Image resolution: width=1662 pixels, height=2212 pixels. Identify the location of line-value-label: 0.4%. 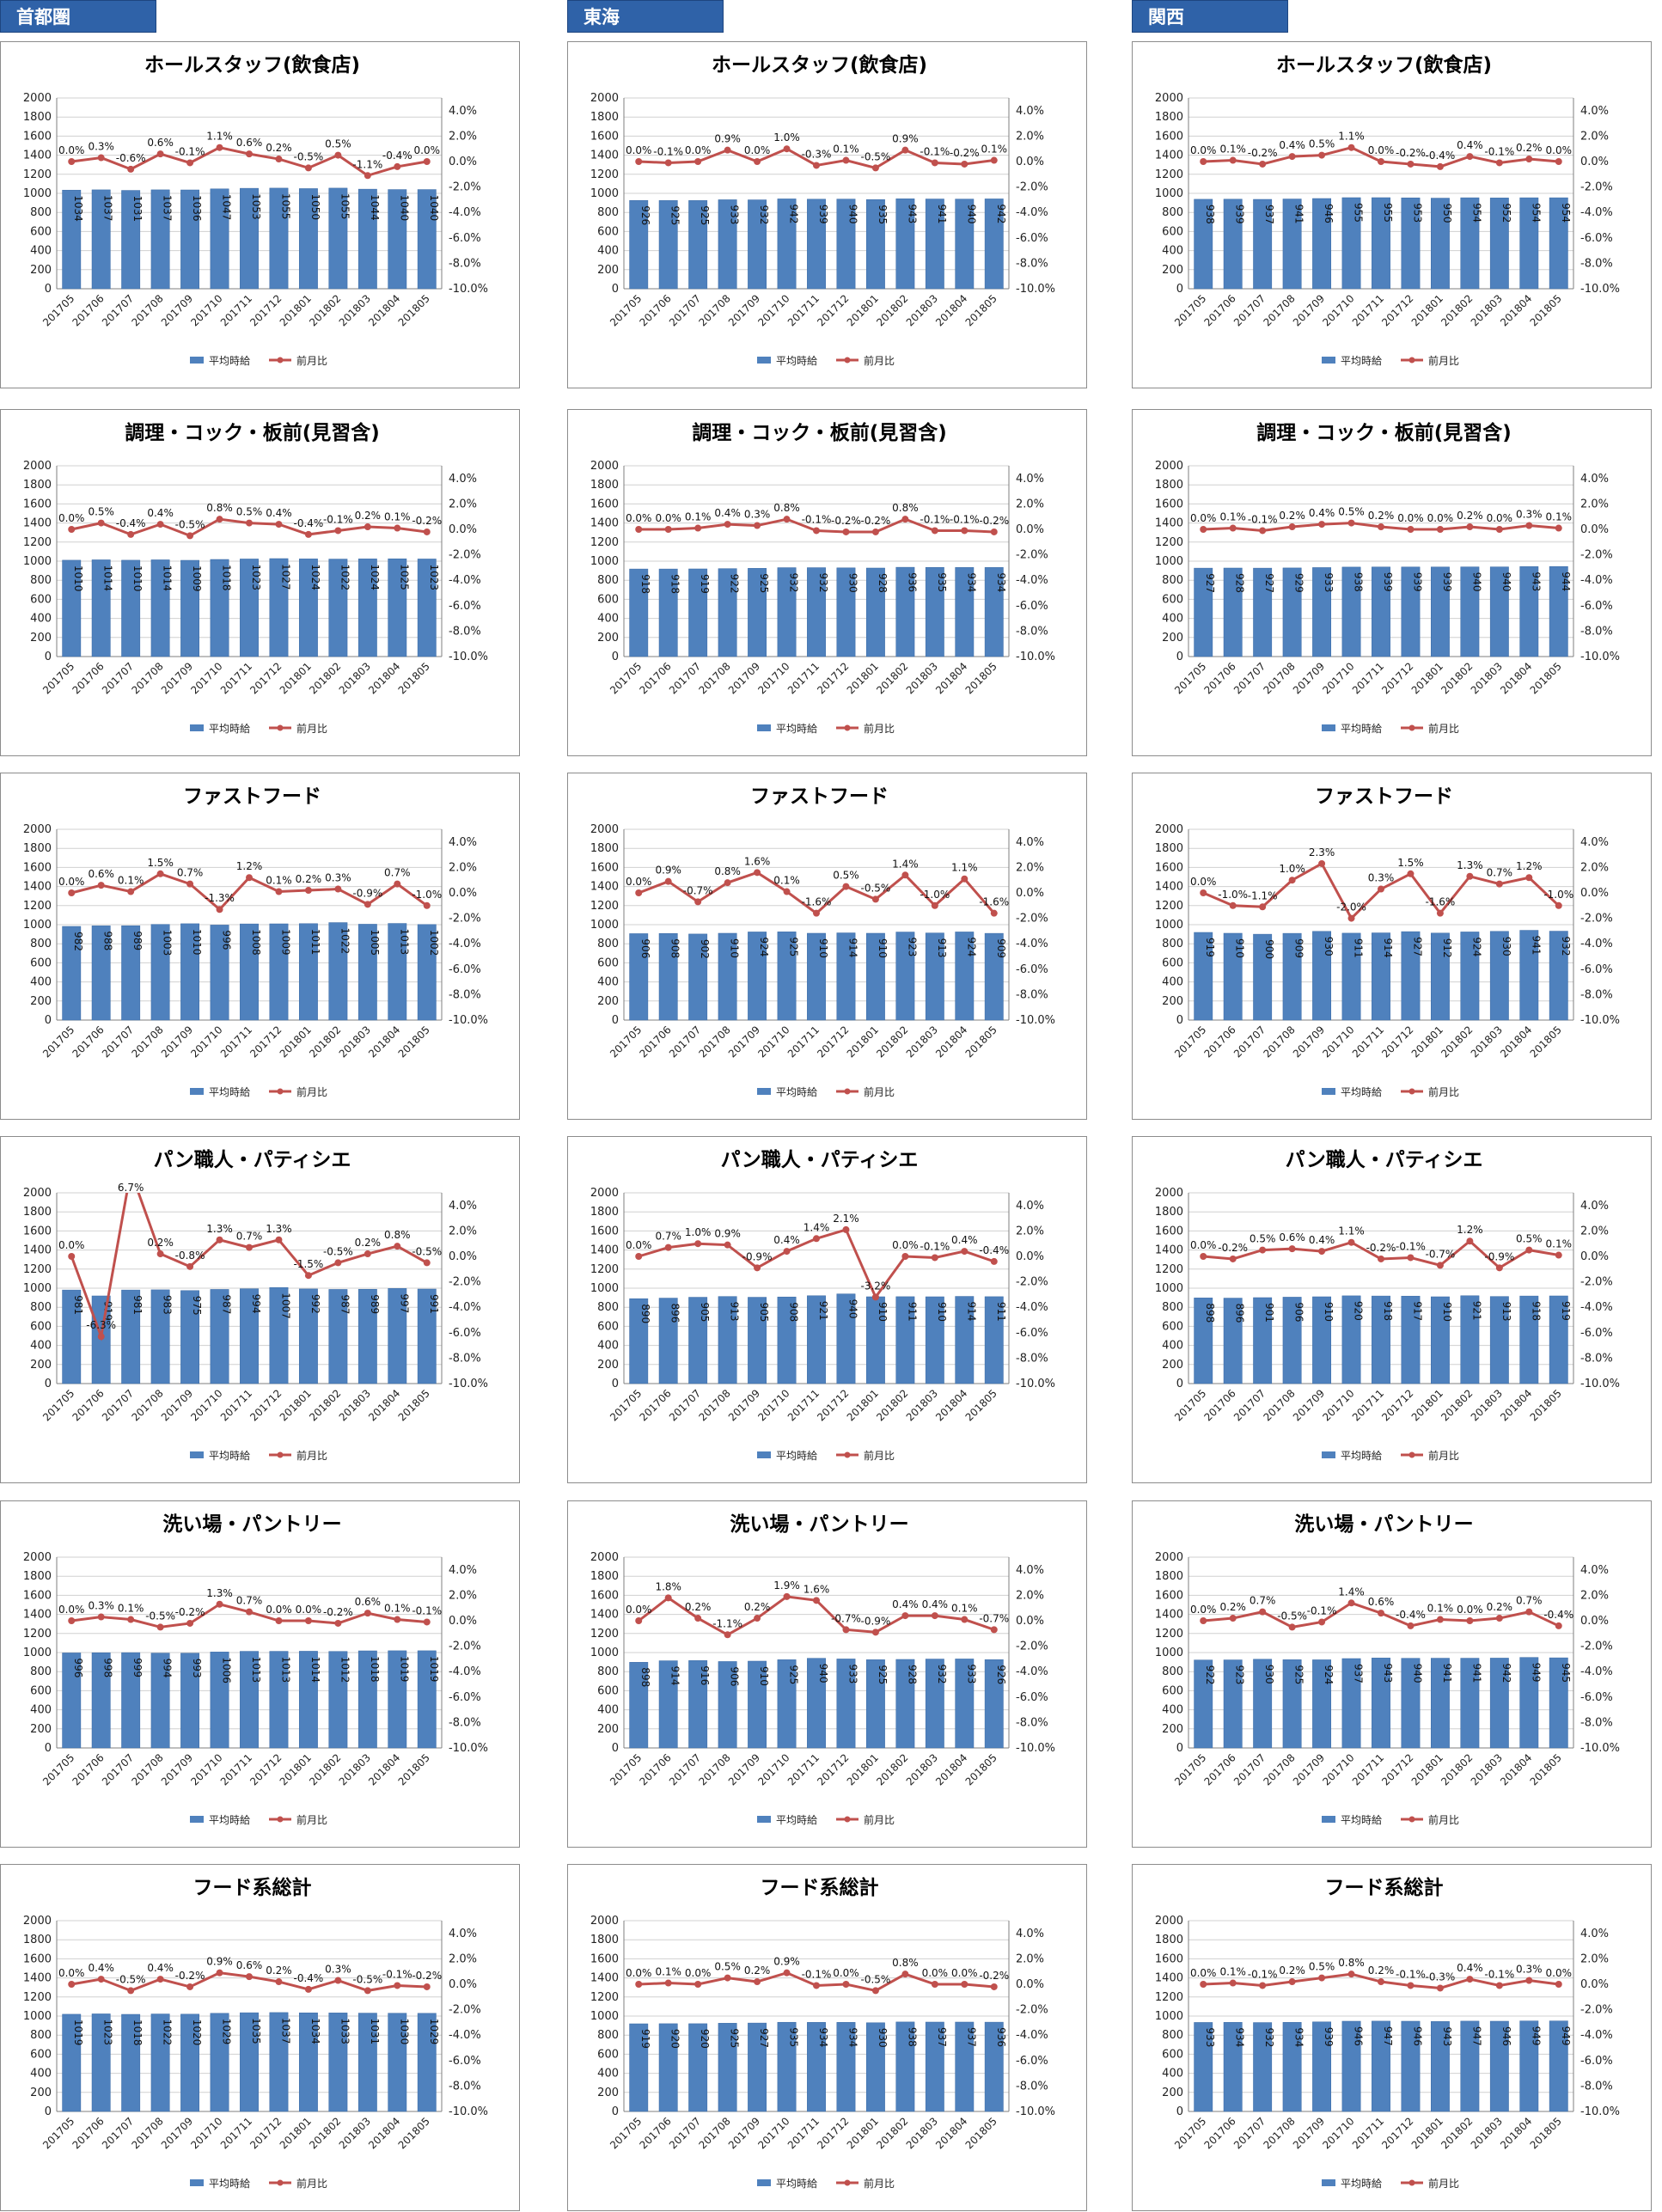
(965, 1240).